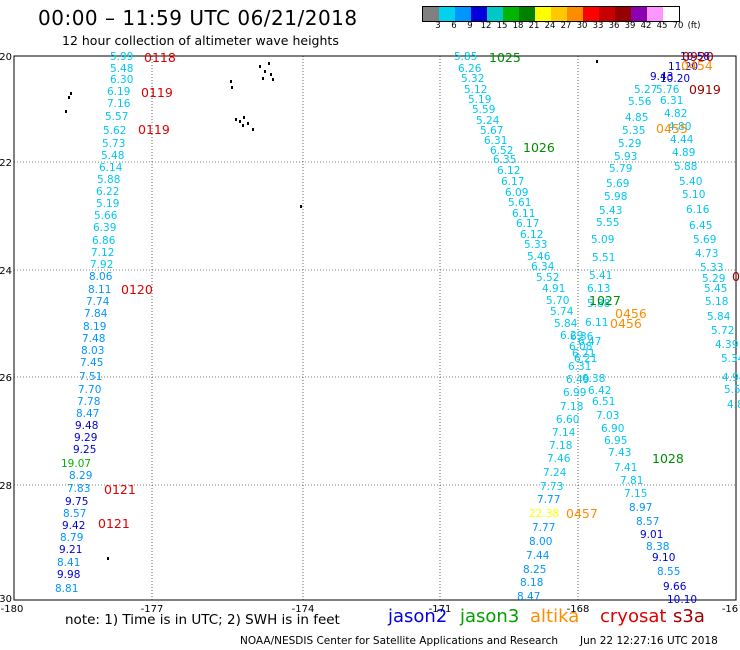  I want to click on wave-height-label: 5.24, so click(488, 121).